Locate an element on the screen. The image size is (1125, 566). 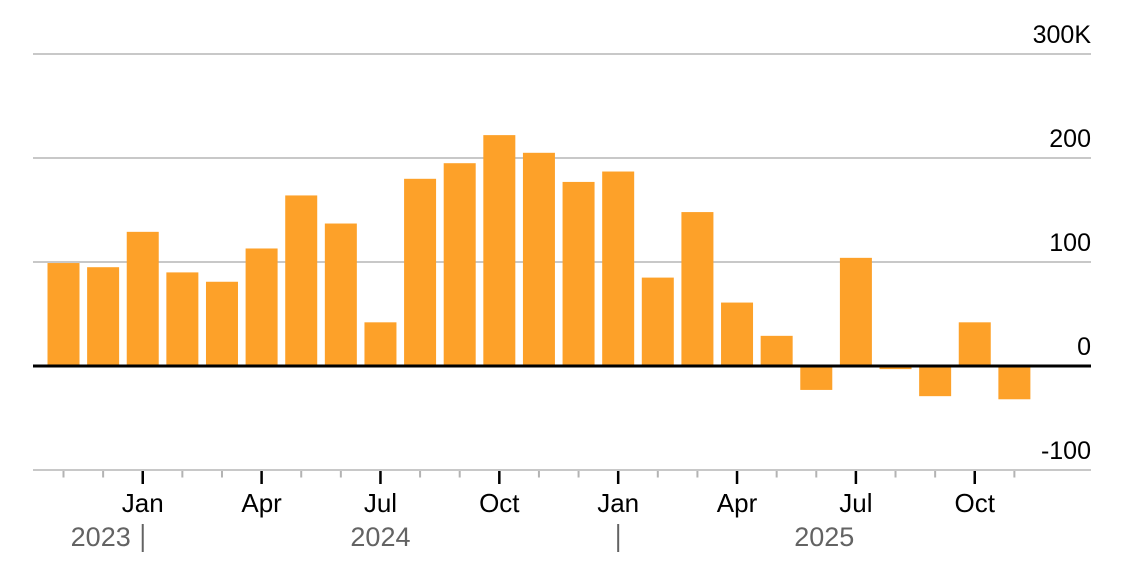
bar-apr-2025 is located at coordinates (737, 334).